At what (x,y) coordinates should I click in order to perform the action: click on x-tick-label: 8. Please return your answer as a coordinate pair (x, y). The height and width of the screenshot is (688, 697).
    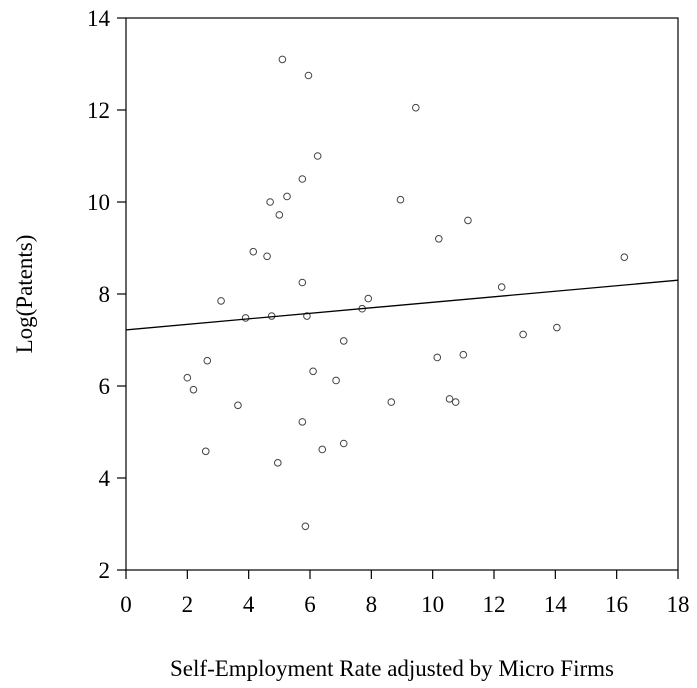
    Looking at the image, I should click on (372, 604).